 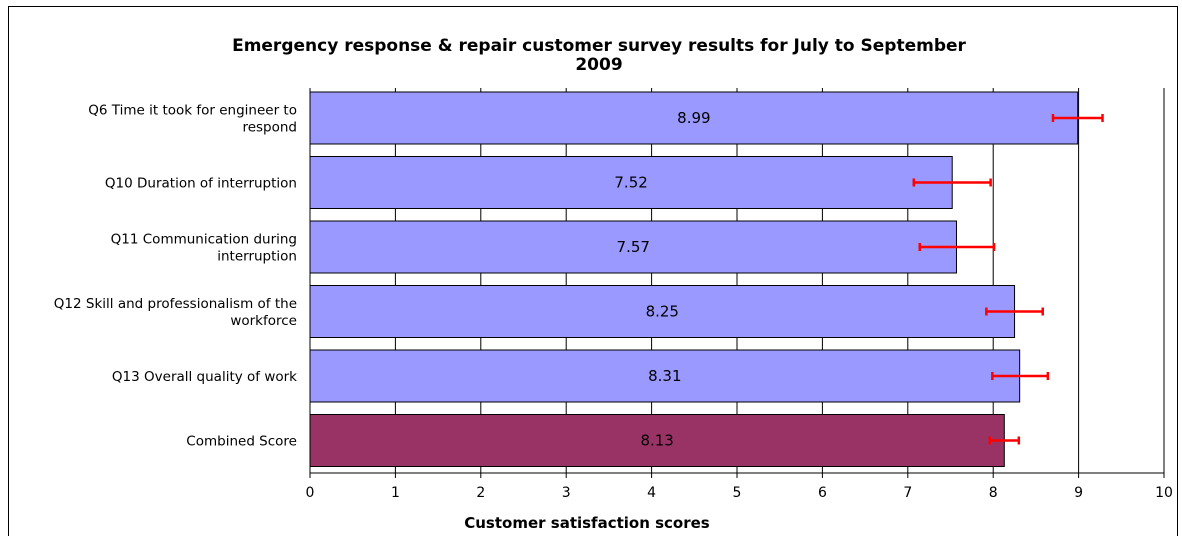 What do you see at coordinates (822, 493) in the screenshot?
I see `x-tick-label: 6` at bounding box center [822, 493].